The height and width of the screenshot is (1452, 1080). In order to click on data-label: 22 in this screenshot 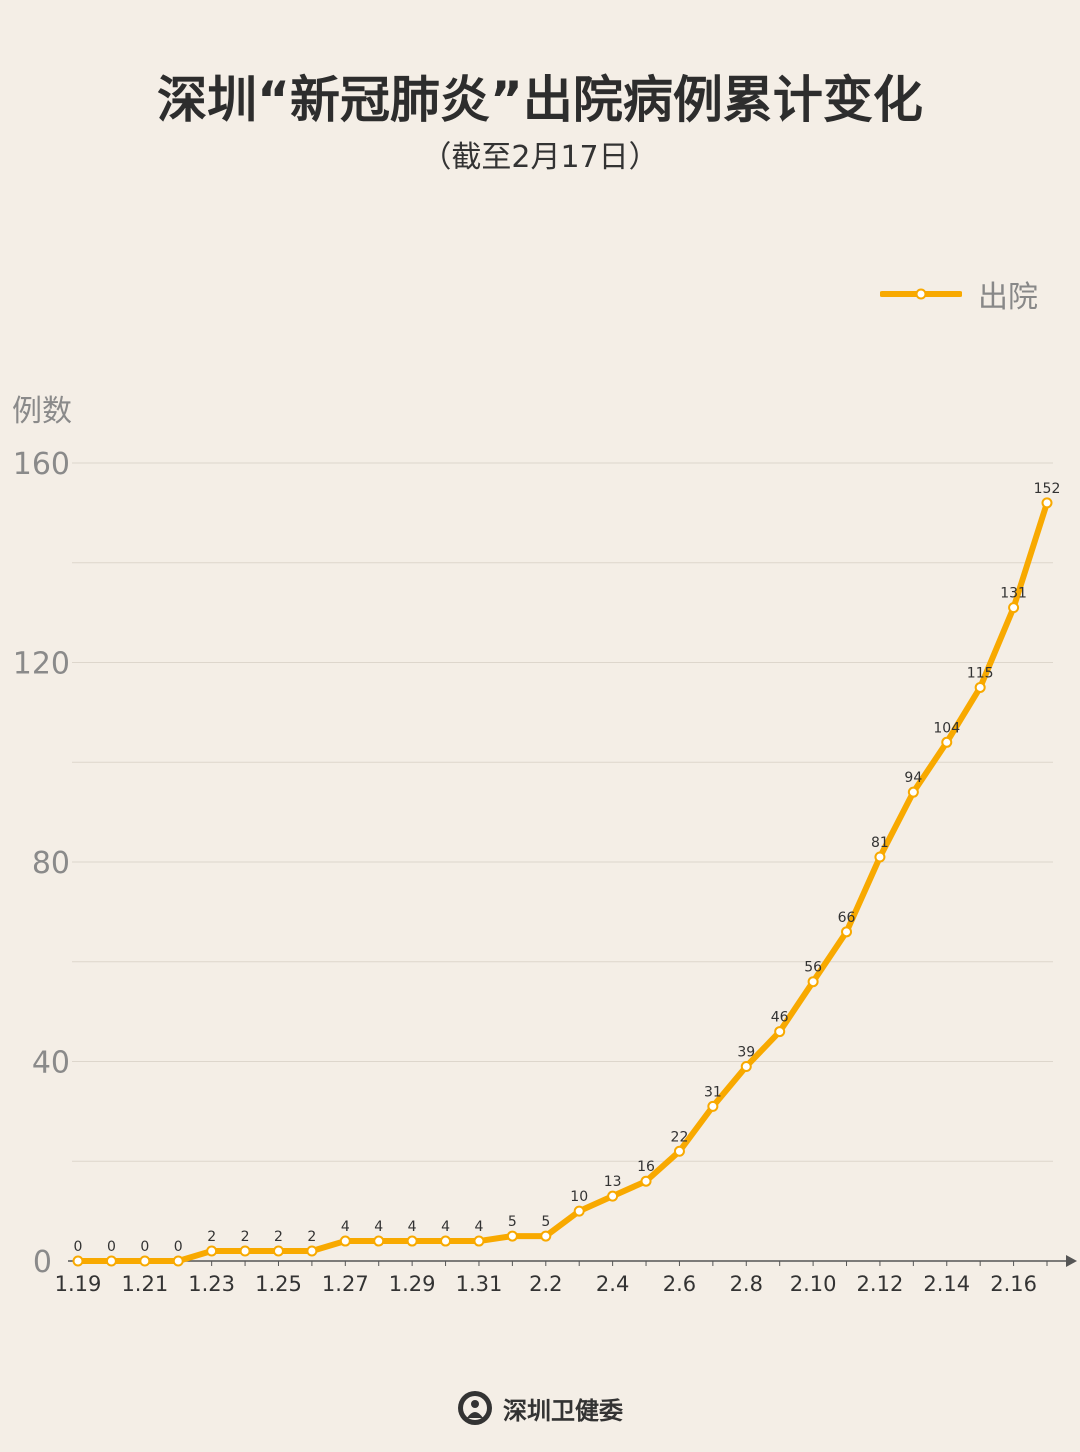, I will do `click(680, 1137)`.